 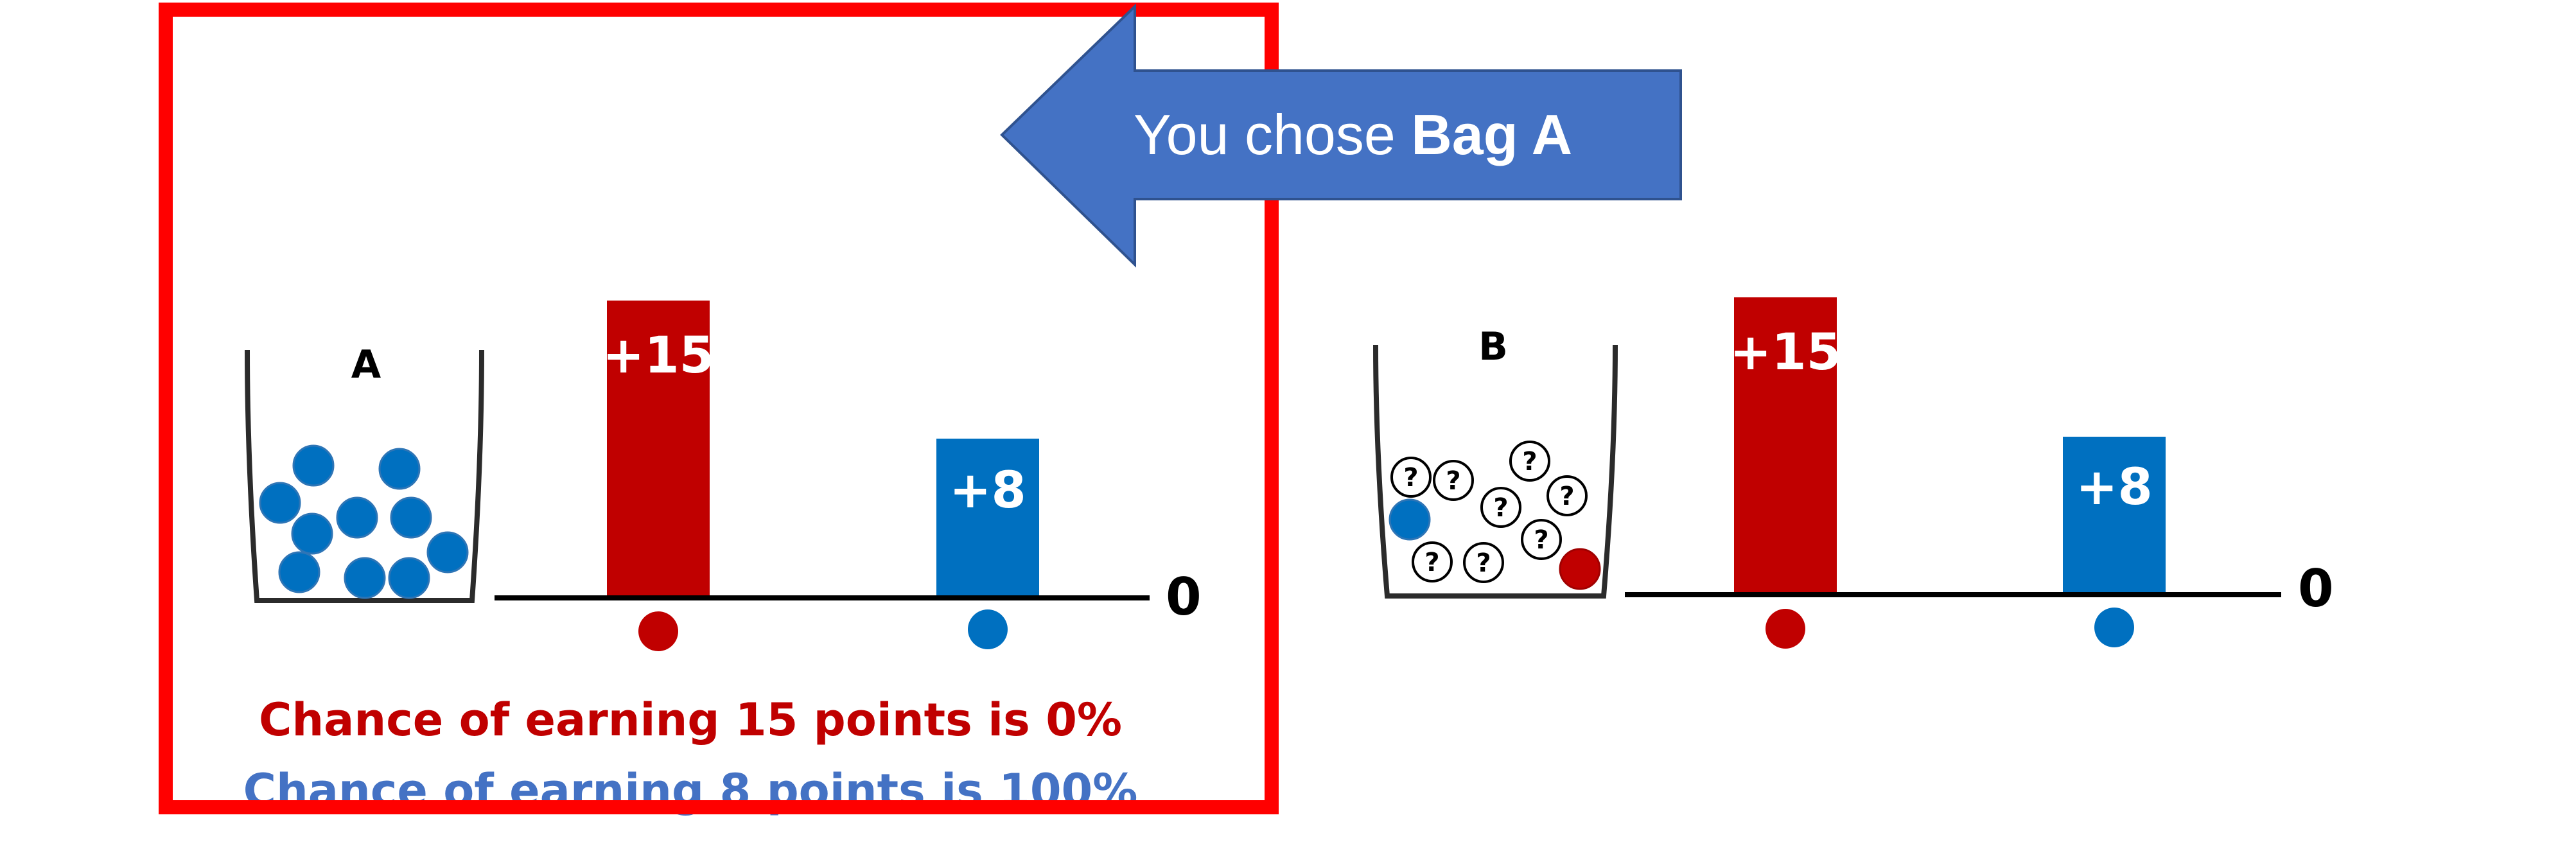 I want to click on payoff-chart-b: +15 +8 0, so click(x=1979, y=473).